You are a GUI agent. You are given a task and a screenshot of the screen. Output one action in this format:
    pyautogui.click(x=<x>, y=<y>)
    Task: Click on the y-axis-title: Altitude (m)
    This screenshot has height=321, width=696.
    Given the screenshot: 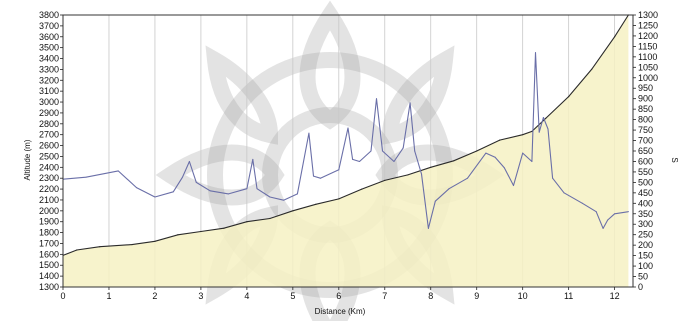 What is the action you would take?
    pyautogui.click(x=27, y=159)
    